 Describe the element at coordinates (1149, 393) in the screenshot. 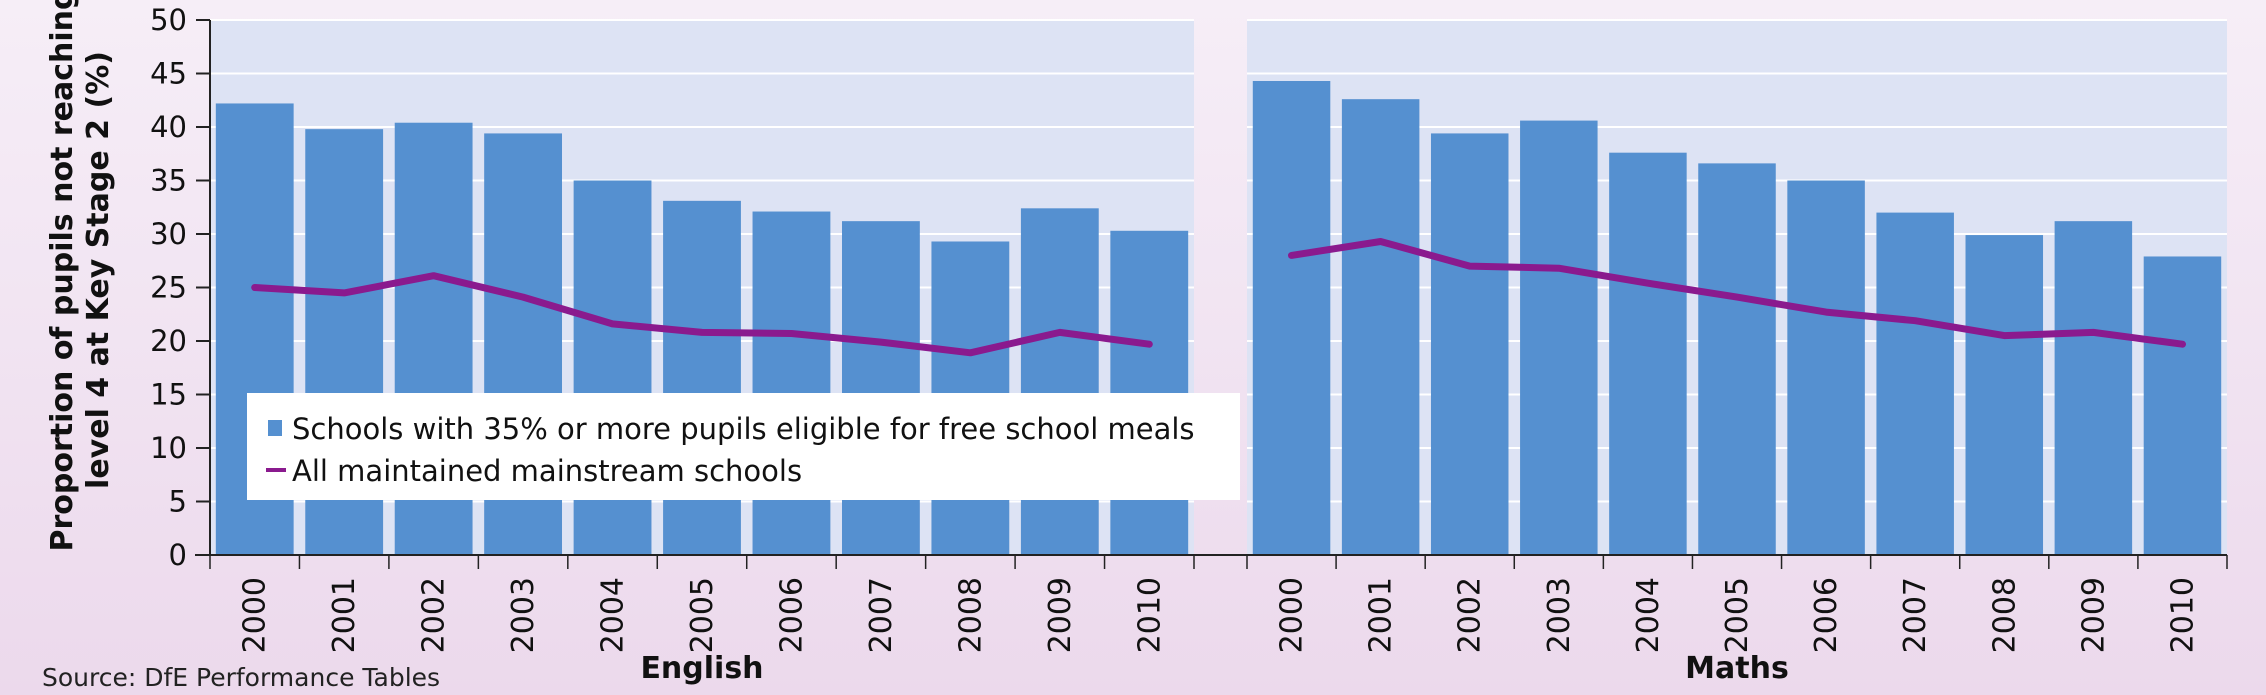

I see `bar-english-2010` at that location.